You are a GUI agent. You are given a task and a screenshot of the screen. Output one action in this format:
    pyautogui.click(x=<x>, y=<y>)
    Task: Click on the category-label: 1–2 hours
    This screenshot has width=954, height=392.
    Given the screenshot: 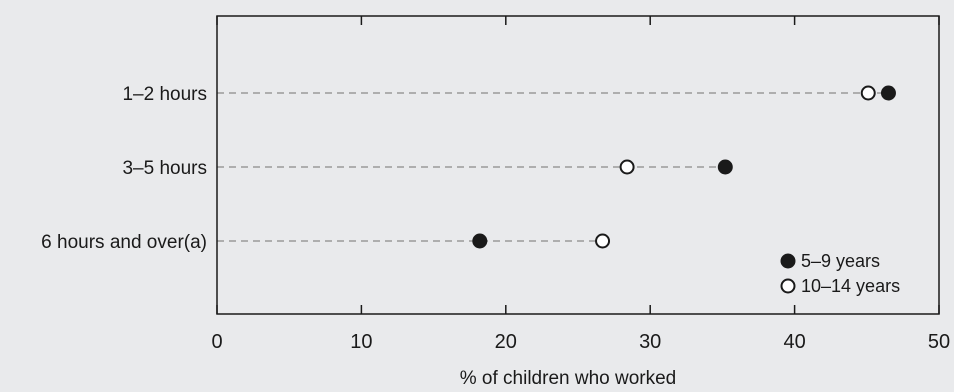 What is the action you would take?
    pyautogui.click(x=164, y=94)
    